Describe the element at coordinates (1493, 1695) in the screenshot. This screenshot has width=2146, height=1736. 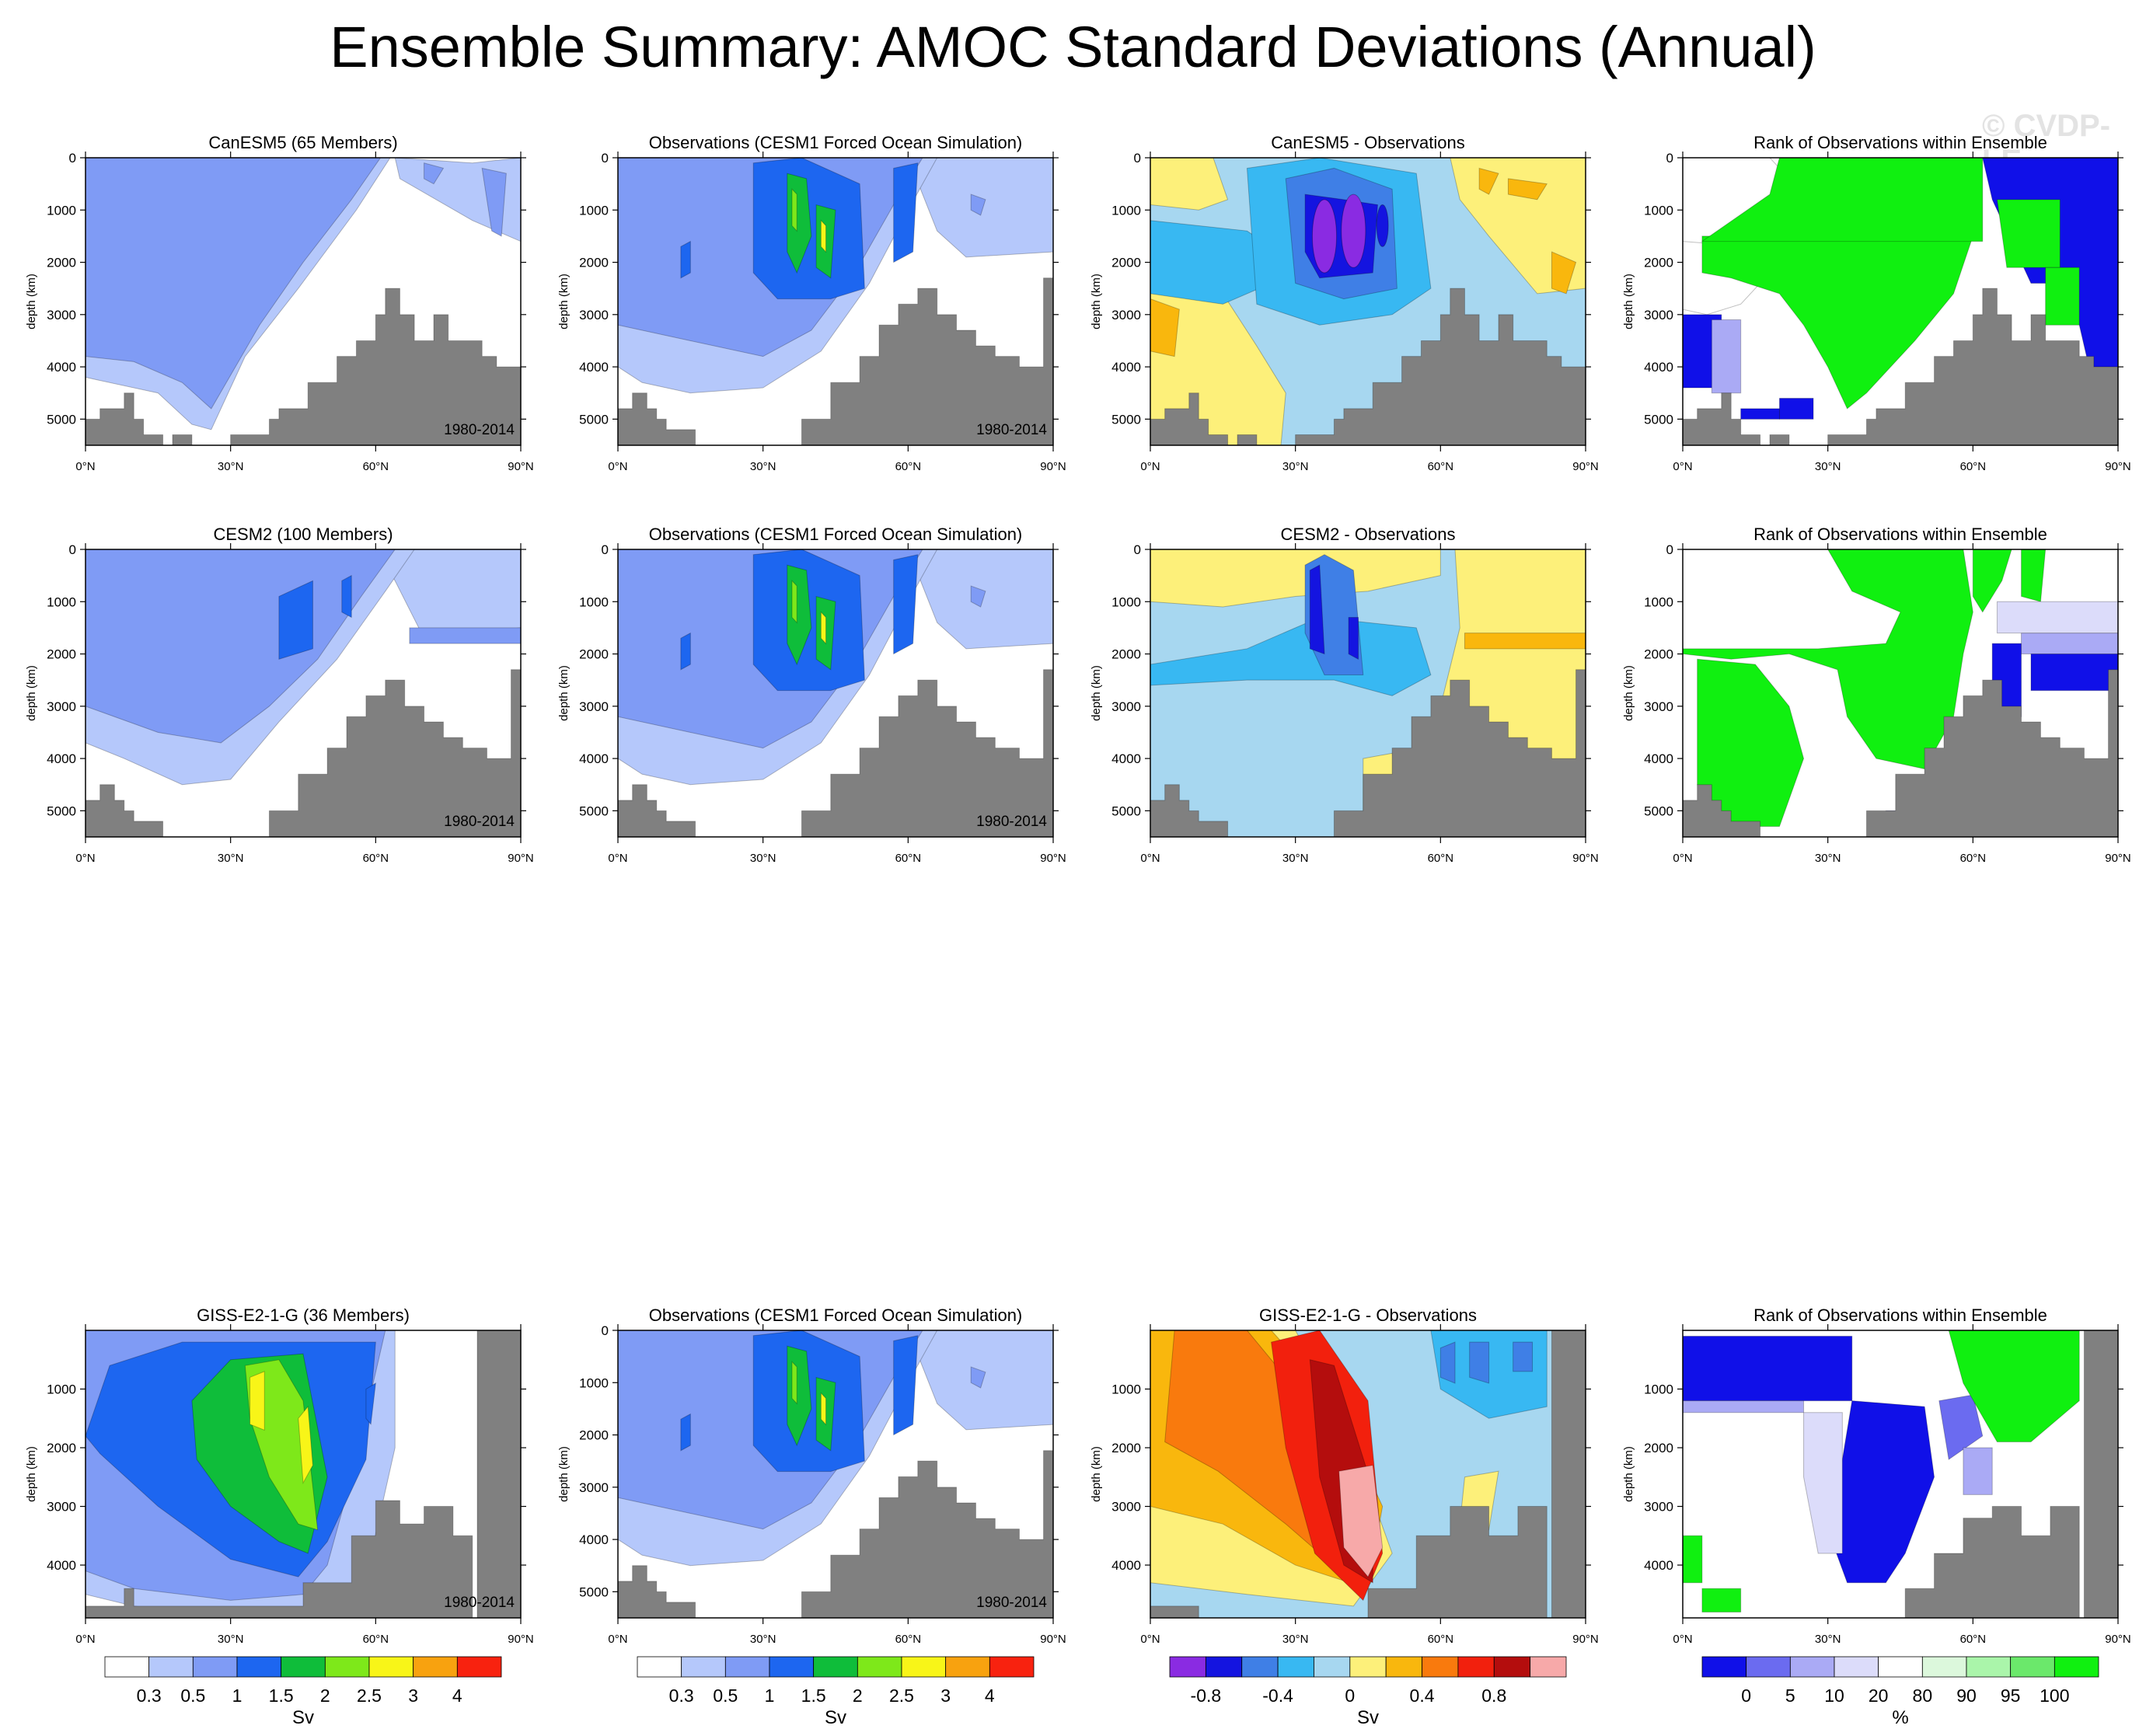
I see `colorbar-label: 0.8` at that location.